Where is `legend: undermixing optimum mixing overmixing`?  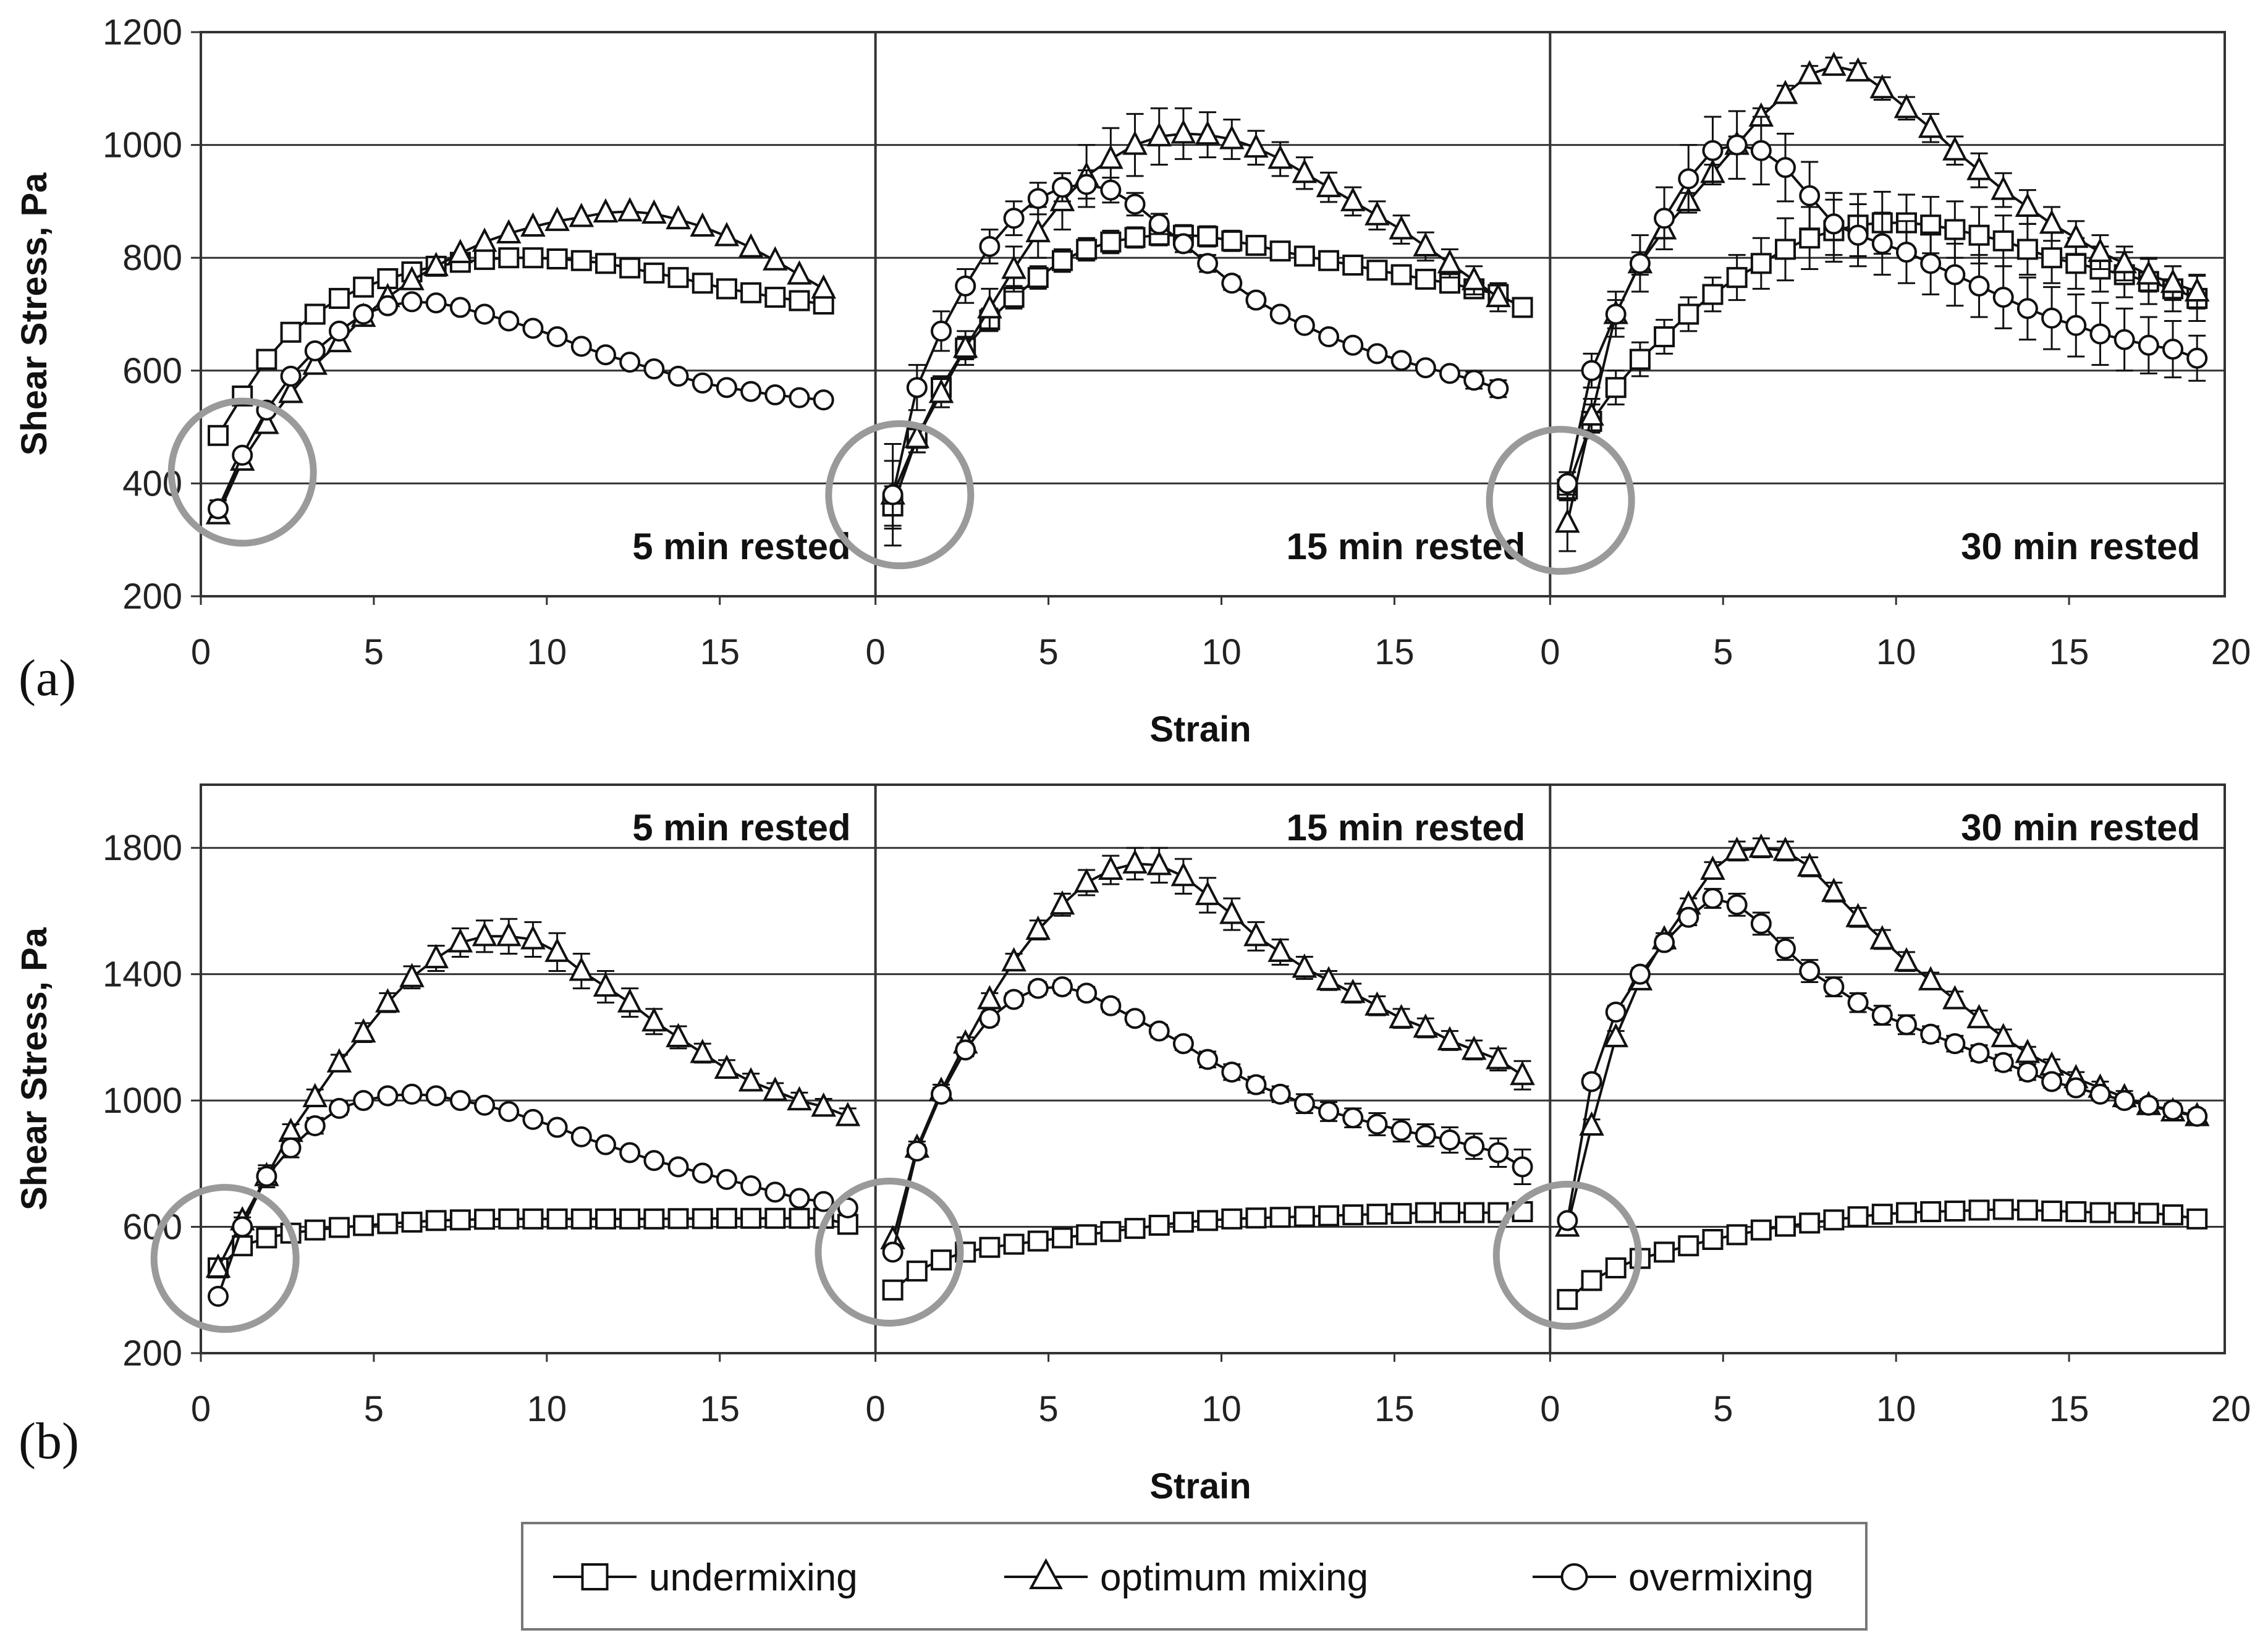
legend: undermixing optimum mixing overmixing is located at coordinates (1194, 1577).